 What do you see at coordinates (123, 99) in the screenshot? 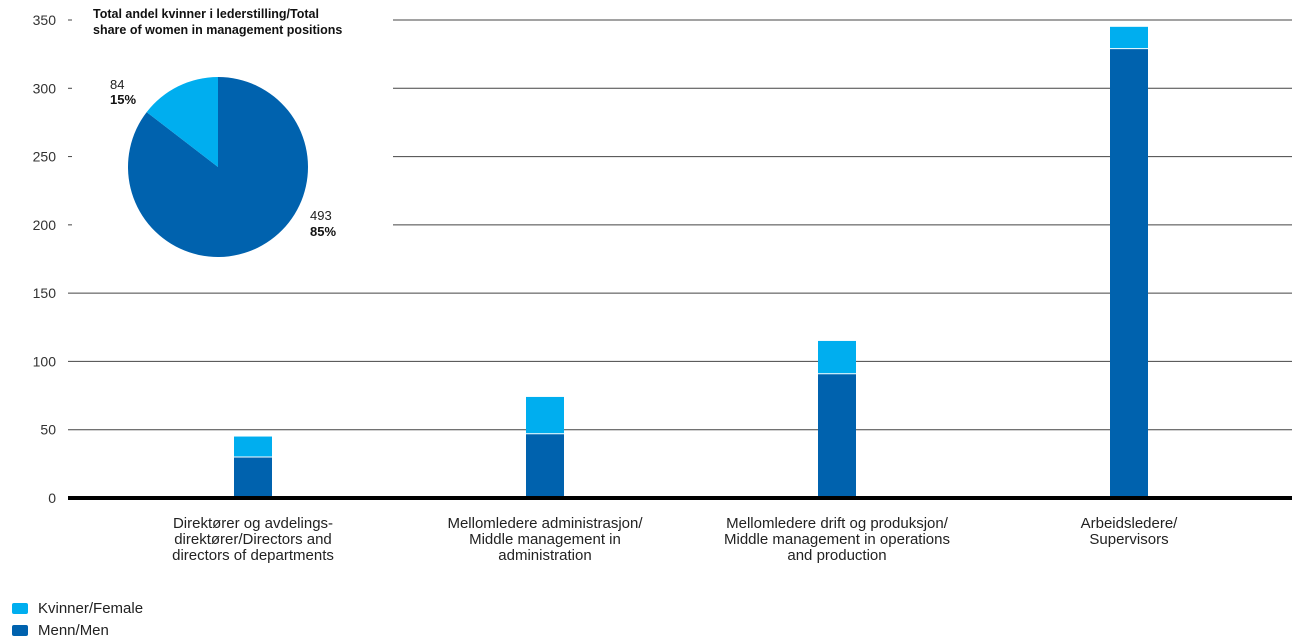
I see `pie-label-female-percent: 15%` at bounding box center [123, 99].